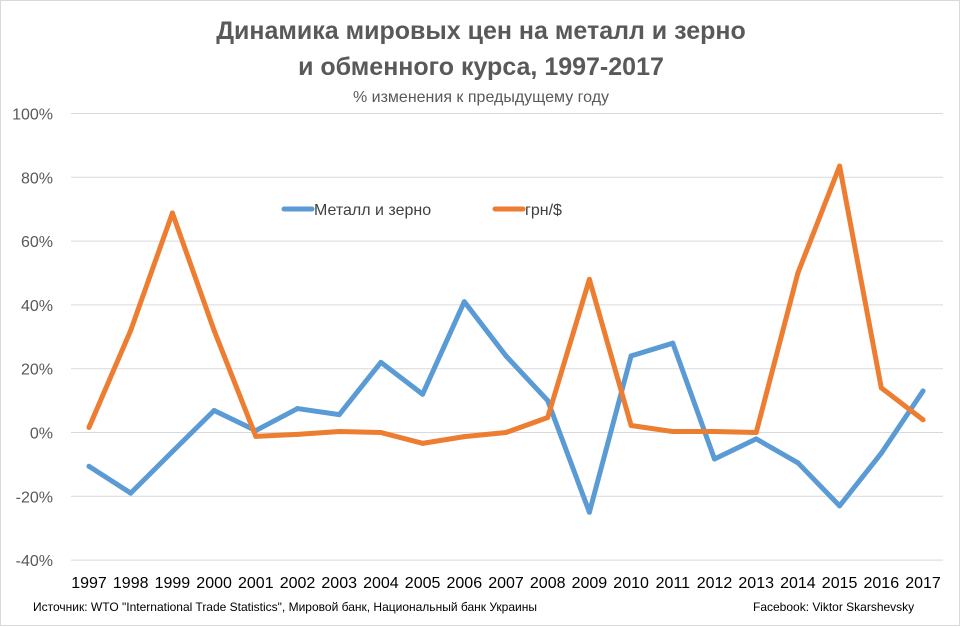 This screenshot has width=960, height=627. Describe the element at coordinates (756, 583) in the screenshot. I see `x-tick-label: 2013` at that location.